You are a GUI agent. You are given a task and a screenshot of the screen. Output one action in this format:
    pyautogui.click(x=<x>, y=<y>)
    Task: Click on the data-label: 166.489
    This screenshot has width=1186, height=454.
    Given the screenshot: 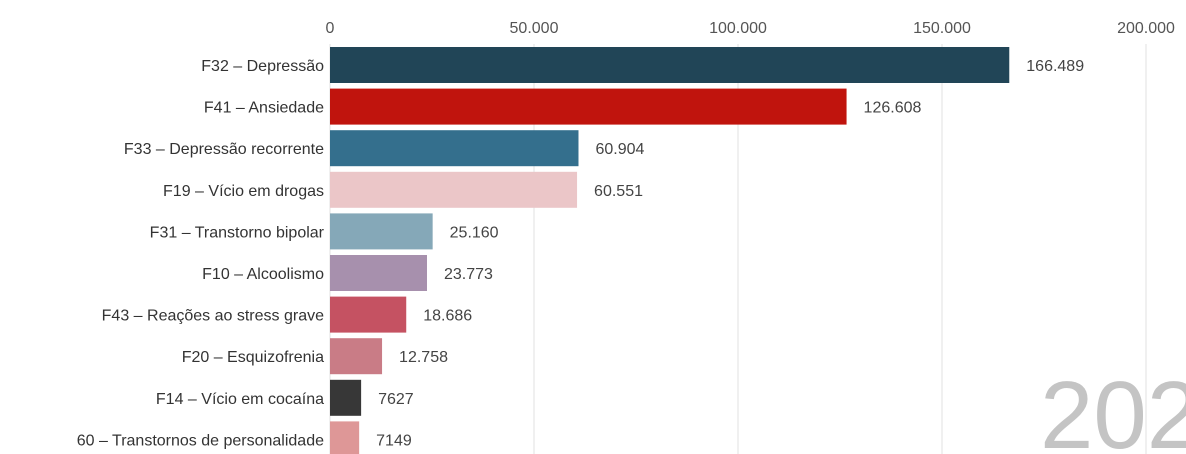 What is the action you would take?
    pyautogui.click(x=1055, y=66)
    